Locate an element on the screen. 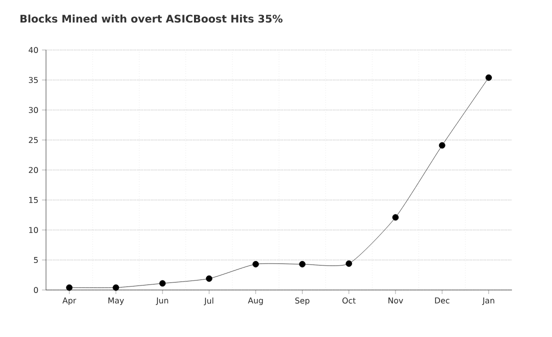 The height and width of the screenshot is (337, 552). y-tick-label: 20 is located at coordinates (33, 170).